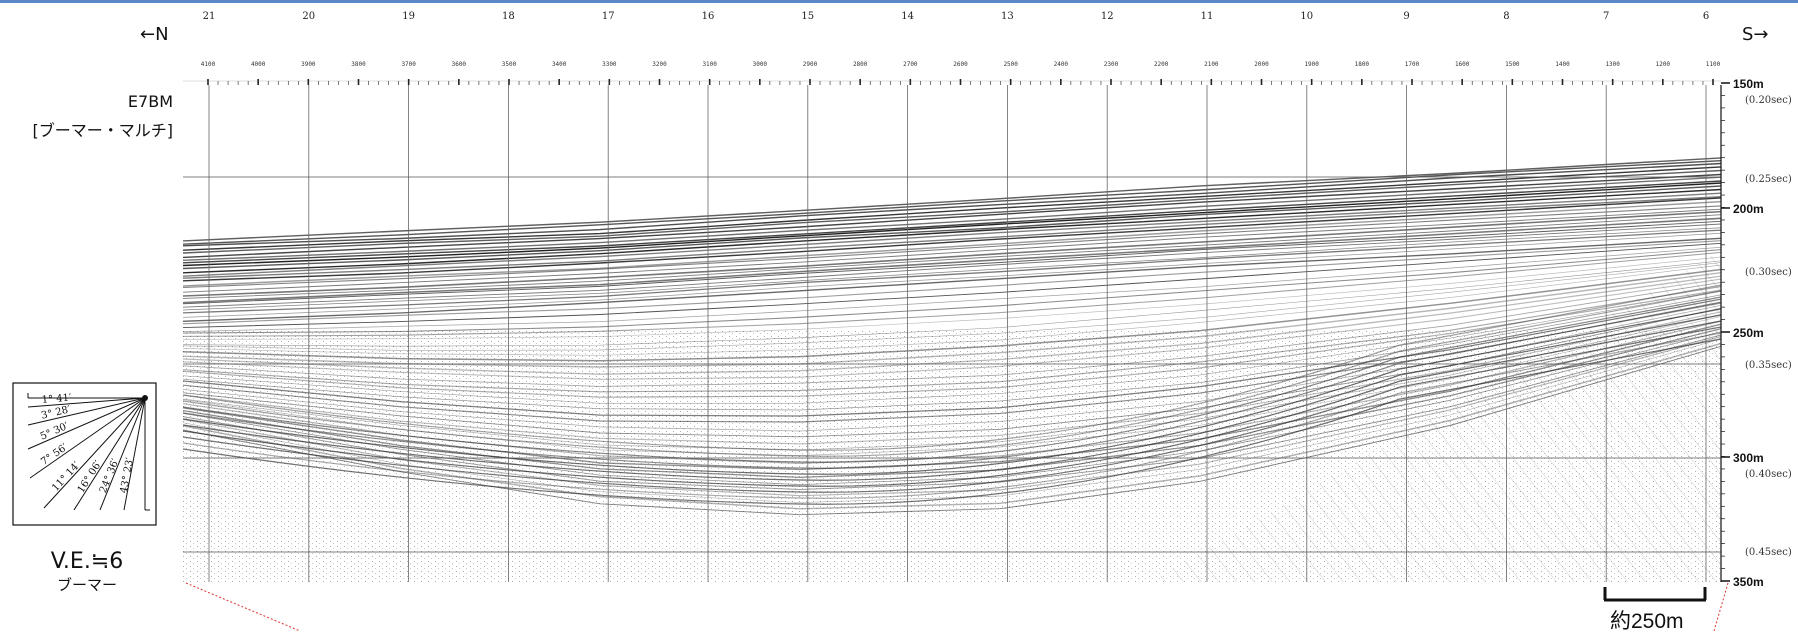  I want to click on shot-label: 3500, so click(509, 64).